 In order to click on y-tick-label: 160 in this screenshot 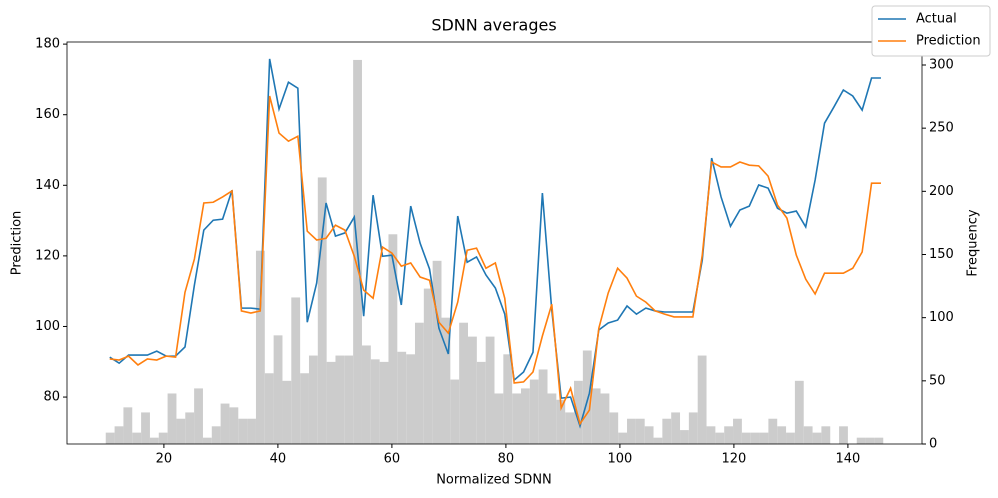, I will do `click(47, 114)`.